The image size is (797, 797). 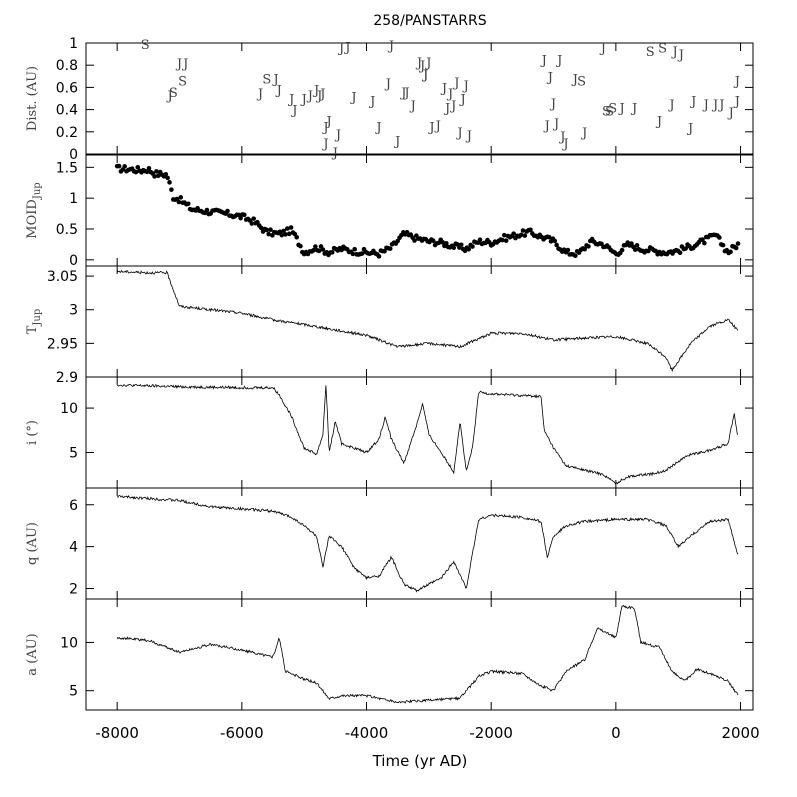 What do you see at coordinates (73, 548) in the screenshot?
I see `y-tick-label: 4` at bounding box center [73, 548].